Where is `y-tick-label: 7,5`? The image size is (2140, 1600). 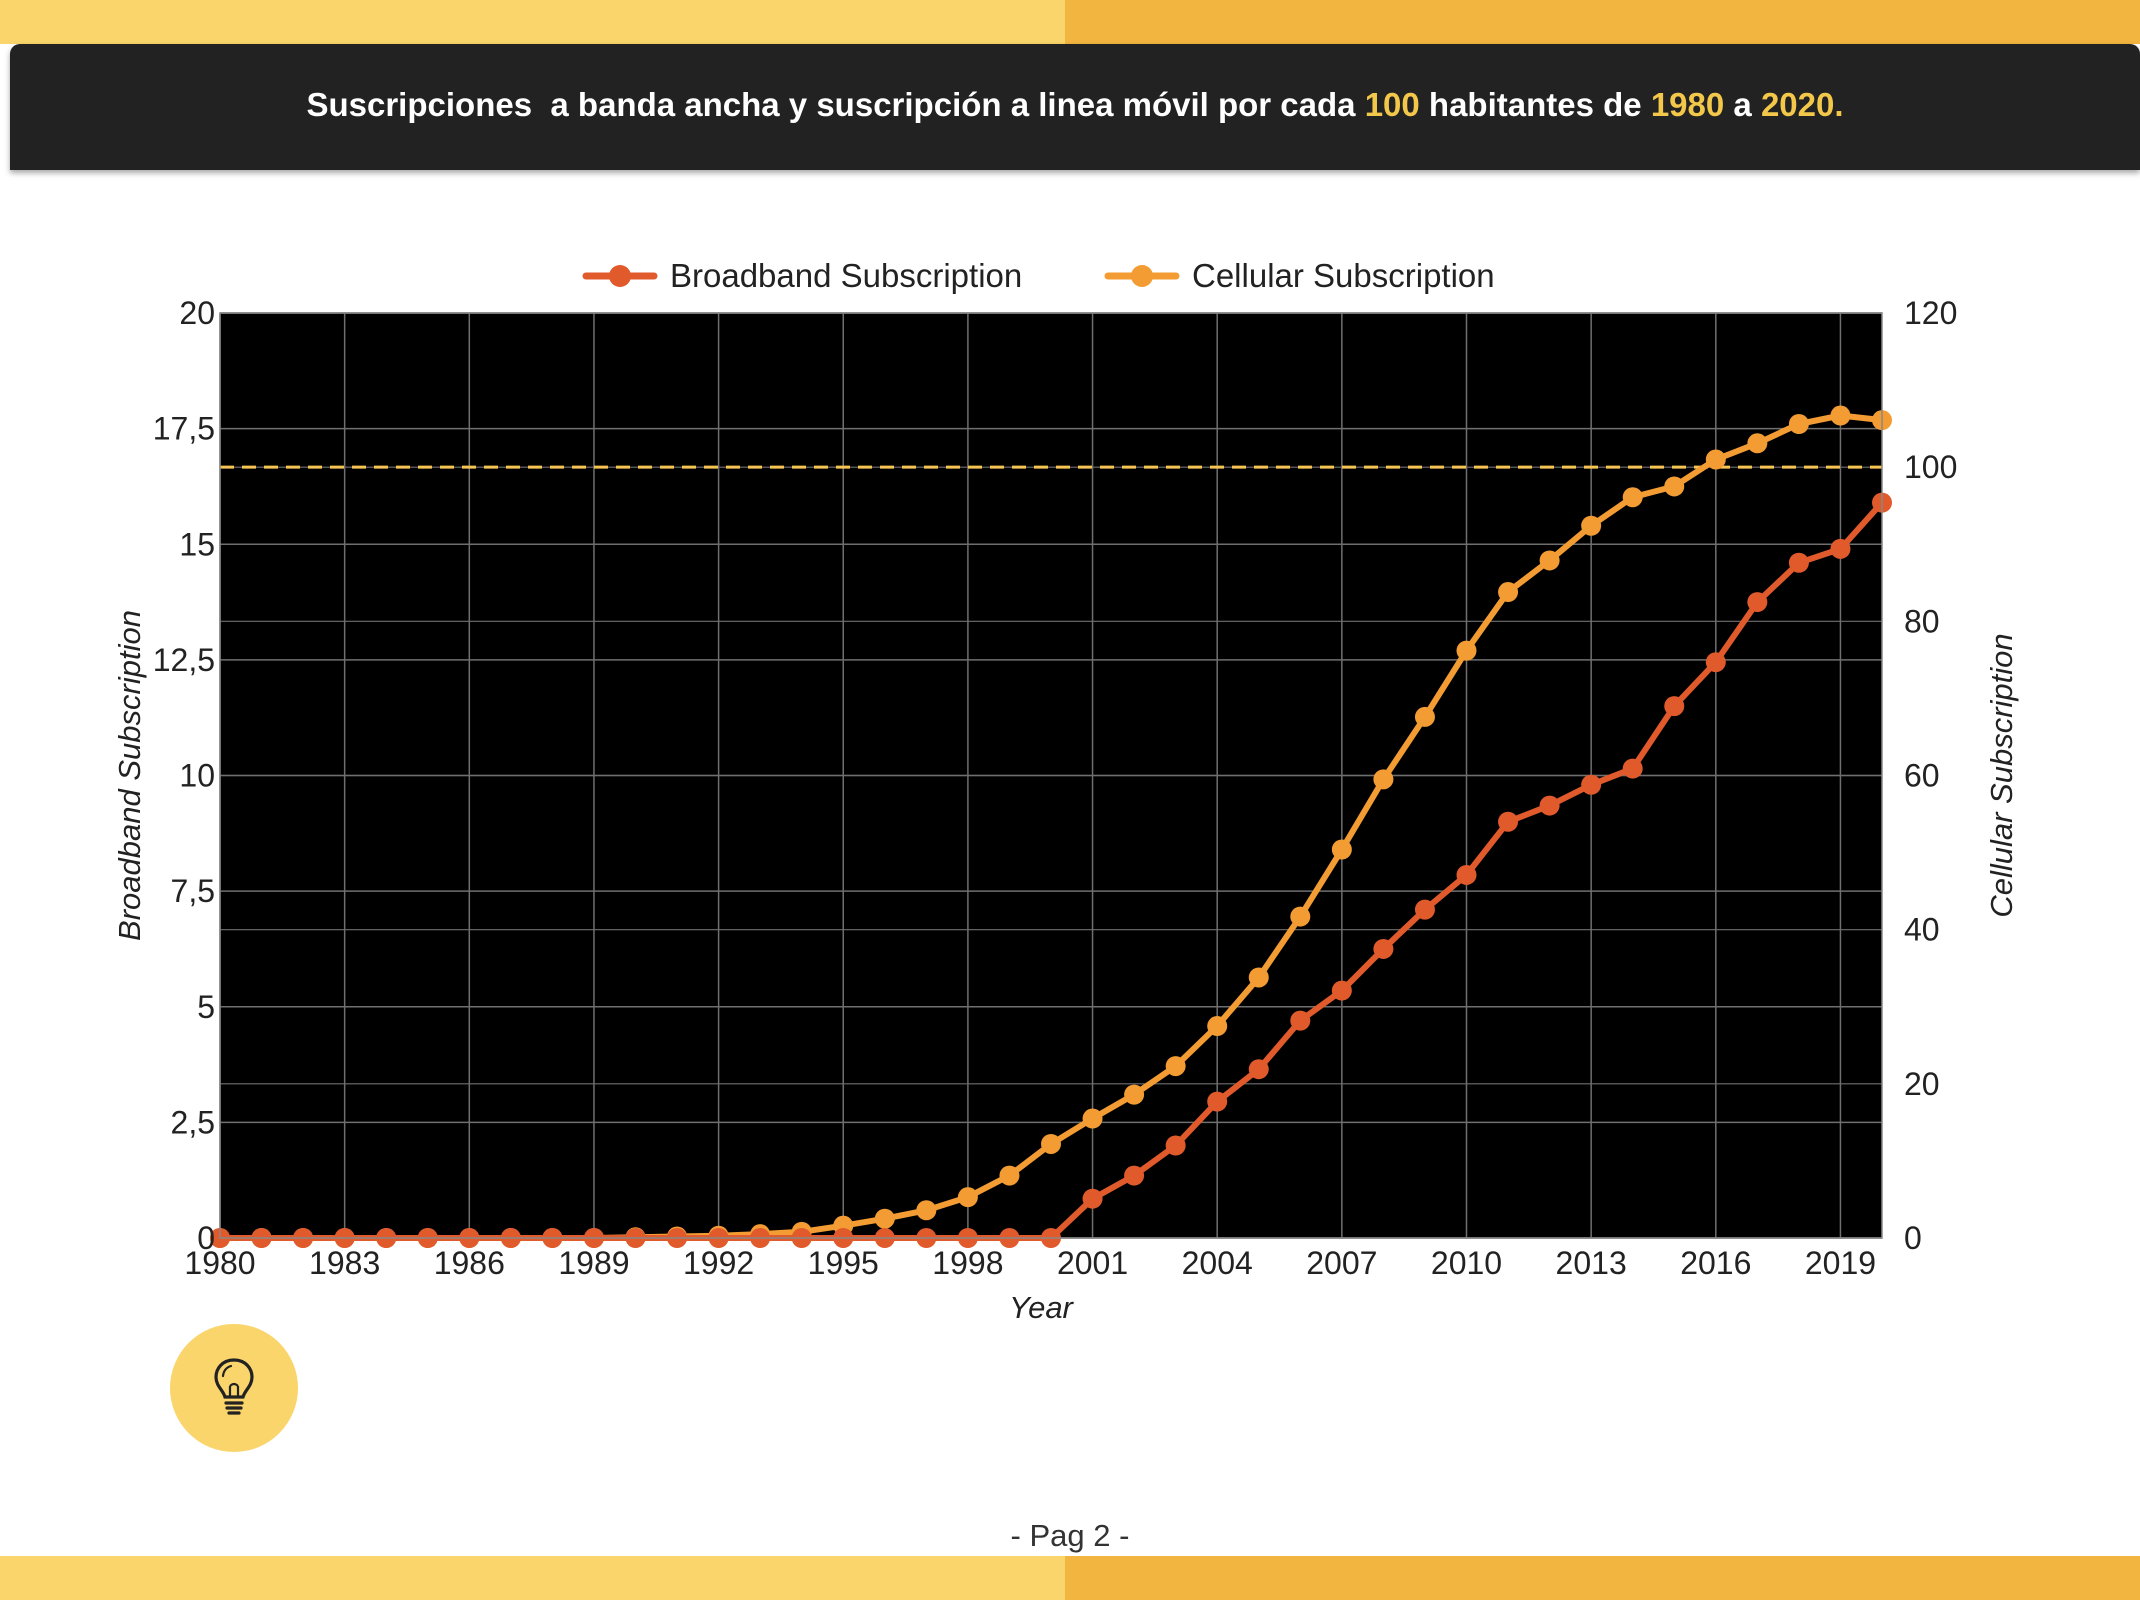
y-tick-label: 7,5 is located at coordinates (193, 891).